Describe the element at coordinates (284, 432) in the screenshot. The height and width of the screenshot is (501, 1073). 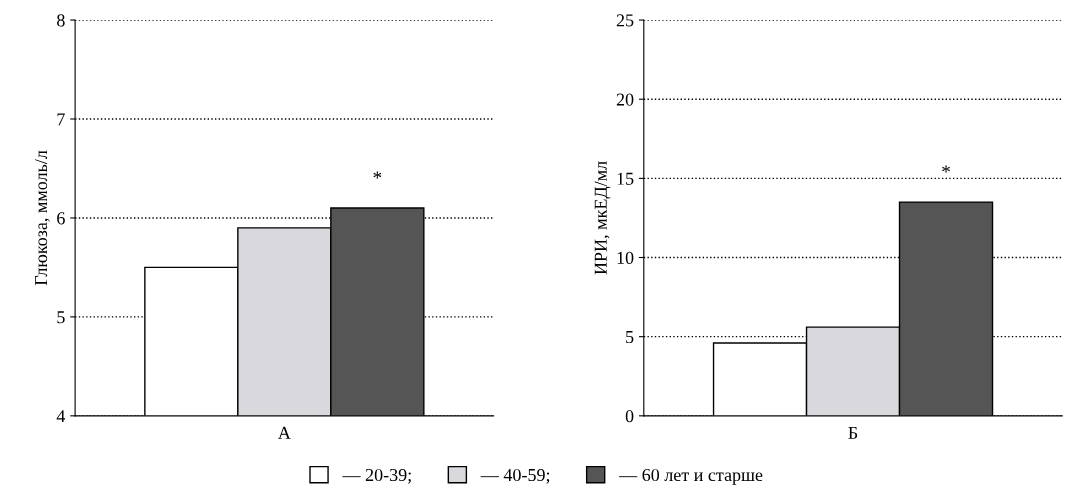
I see `x-axis-title: А` at that location.